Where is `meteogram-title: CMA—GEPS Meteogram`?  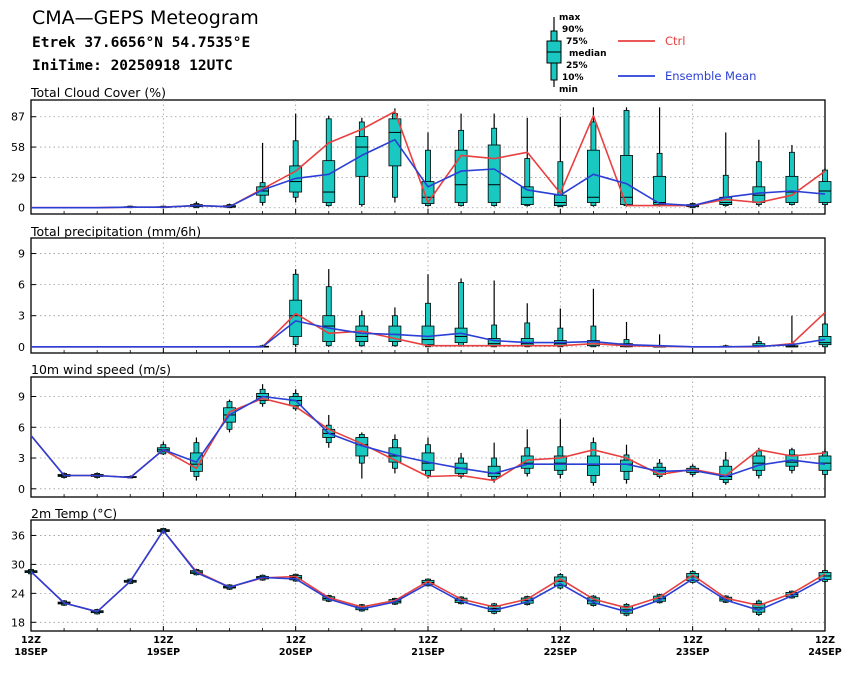 meteogram-title: CMA—GEPS Meteogram is located at coordinates (145, 18).